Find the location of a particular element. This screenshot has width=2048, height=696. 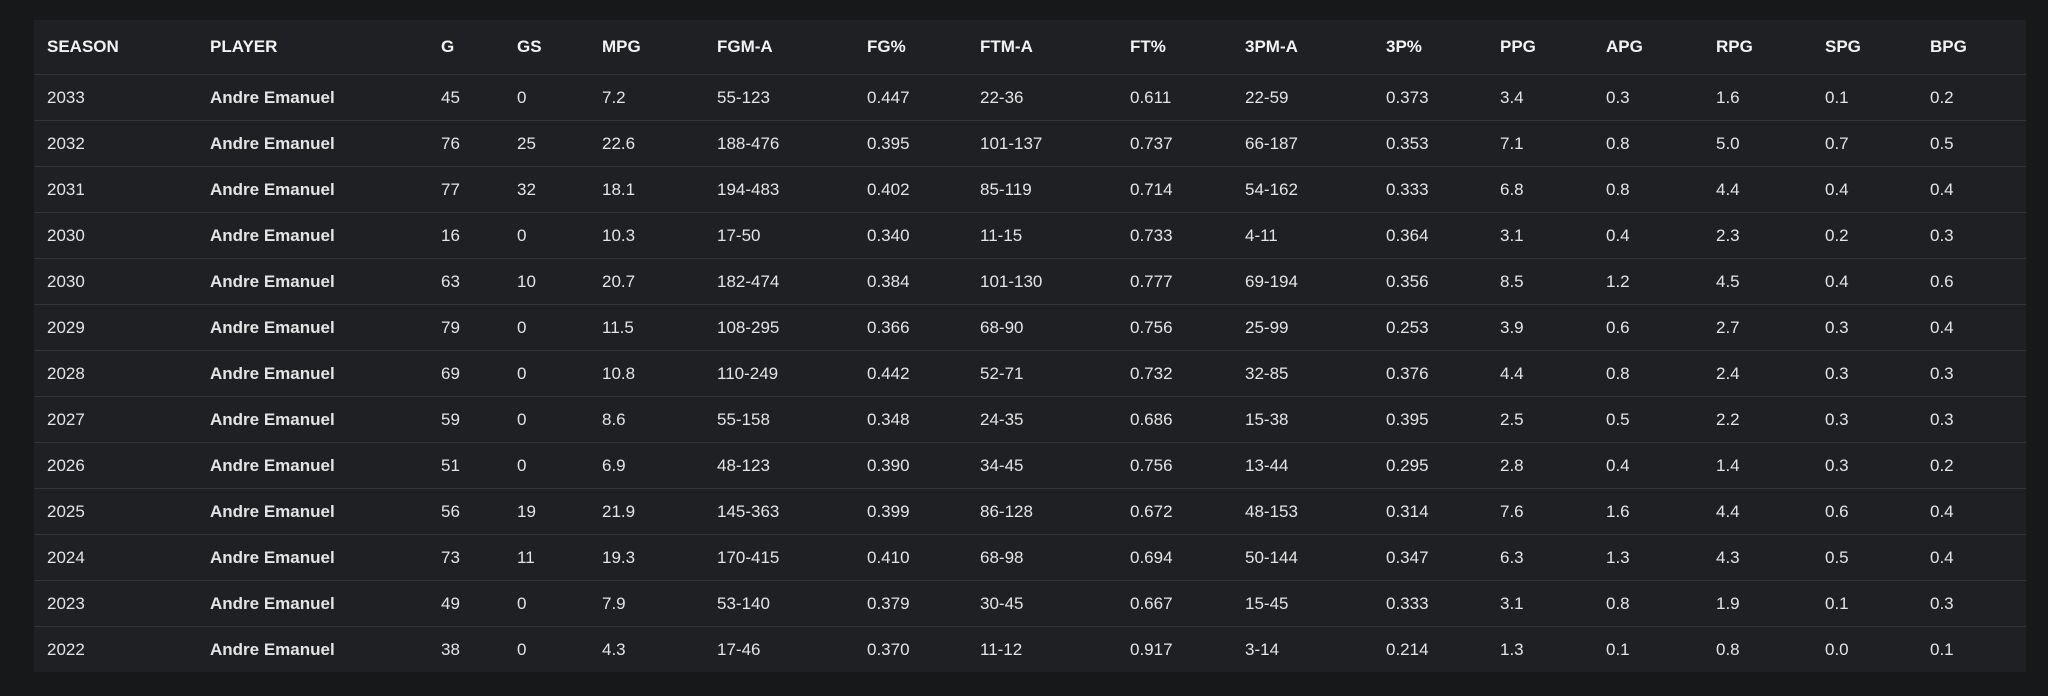

cell-fgm-a: 182-474 is located at coordinates (779, 281).